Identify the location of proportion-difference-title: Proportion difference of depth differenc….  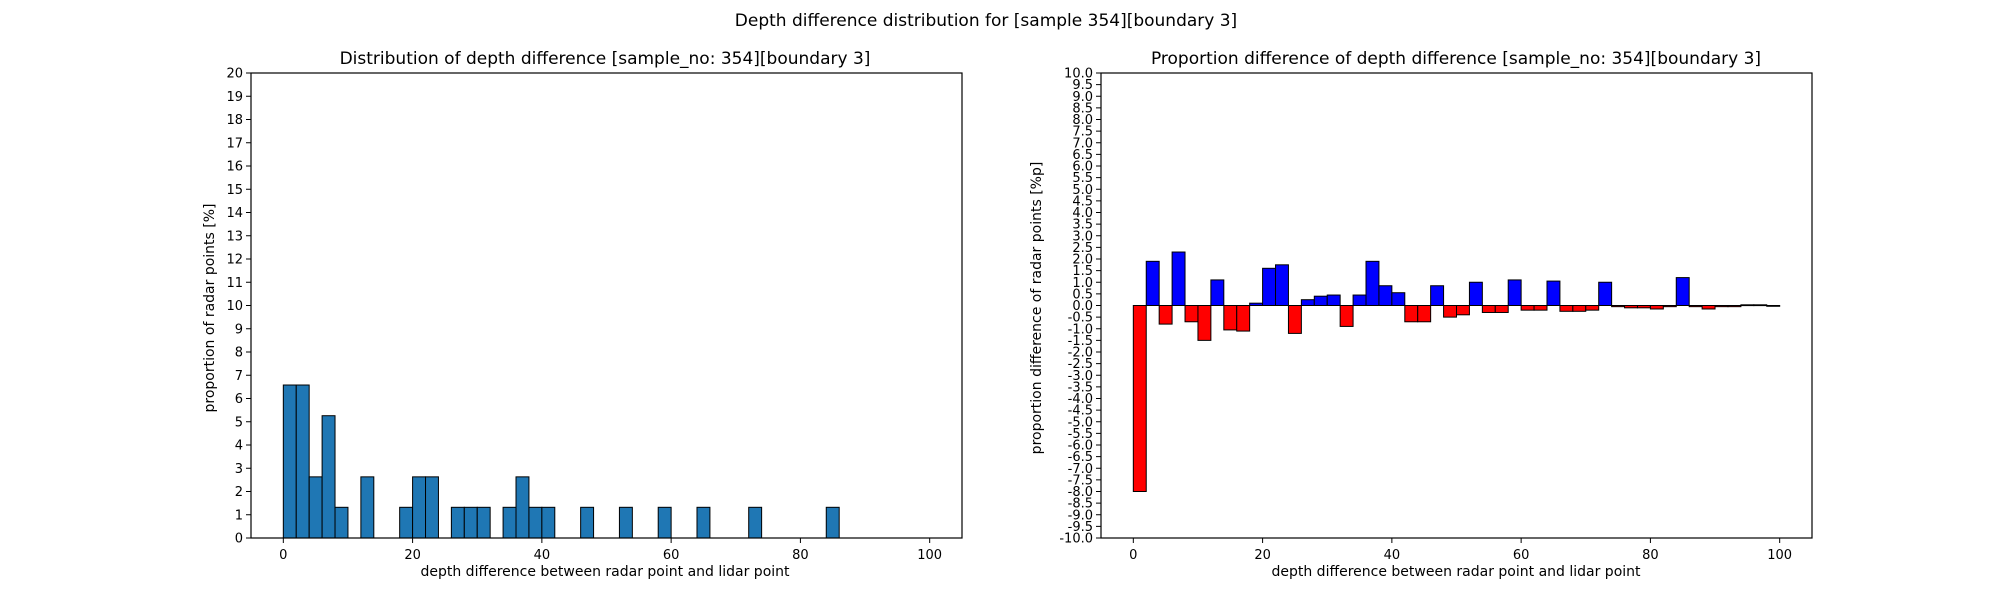
(1456, 59).